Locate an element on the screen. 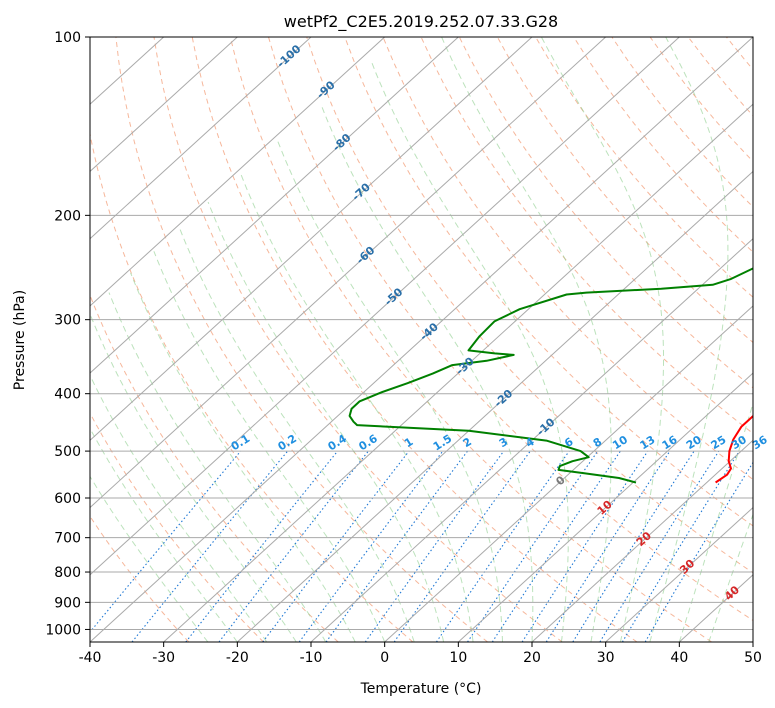 This screenshot has width=775, height=708. x-tick-label: 40 is located at coordinates (679, 658).